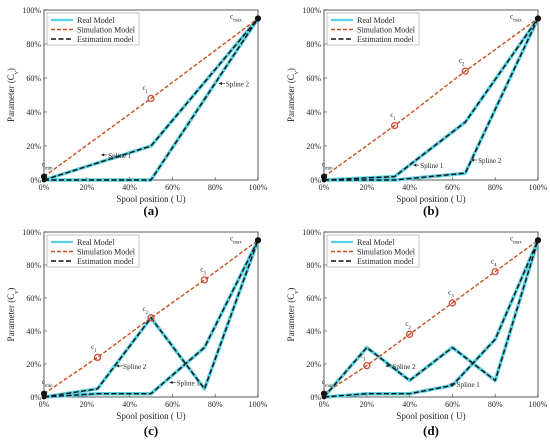 The image size is (550, 443). What do you see at coordinates (258, 240) in the screenshot?
I see `endpoint-marker` at bounding box center [258, 240].